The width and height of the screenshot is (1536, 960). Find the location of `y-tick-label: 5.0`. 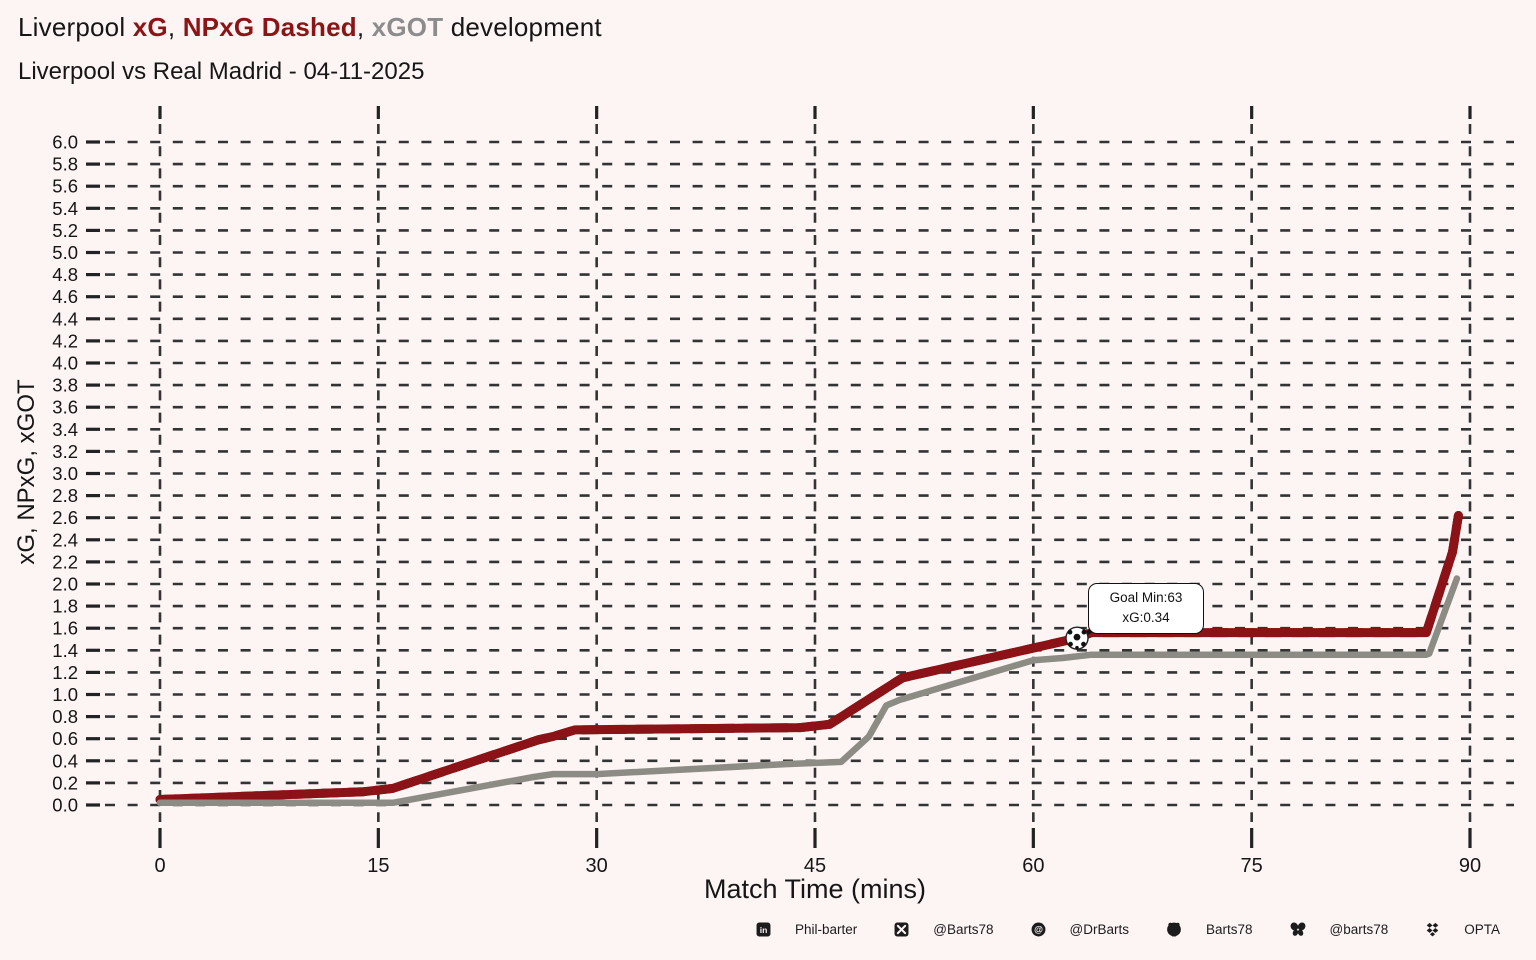

y-tick-label: 5.0 is located at coordinates (65, 252).